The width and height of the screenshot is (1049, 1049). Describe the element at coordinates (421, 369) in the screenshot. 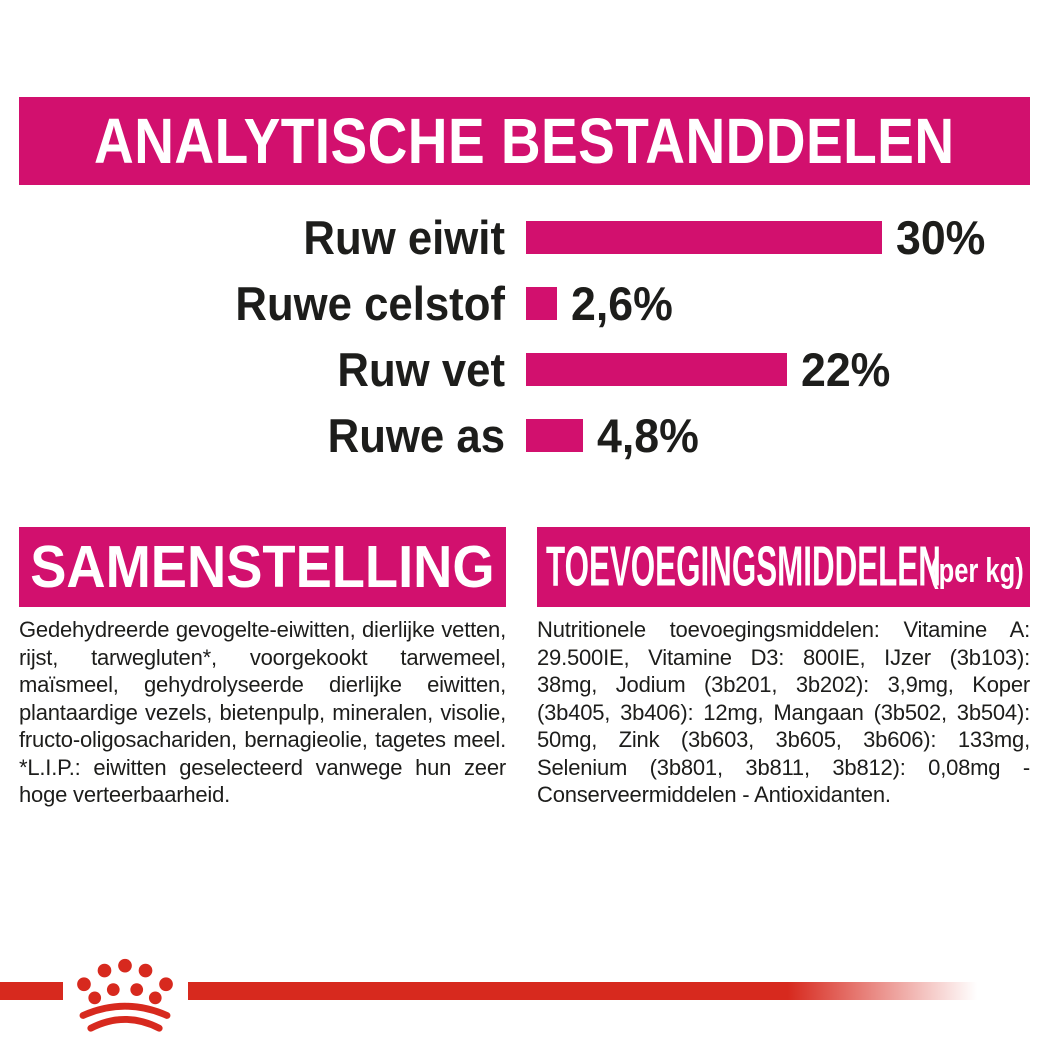

I see `chart-category-label: Ruw vet` at that location.